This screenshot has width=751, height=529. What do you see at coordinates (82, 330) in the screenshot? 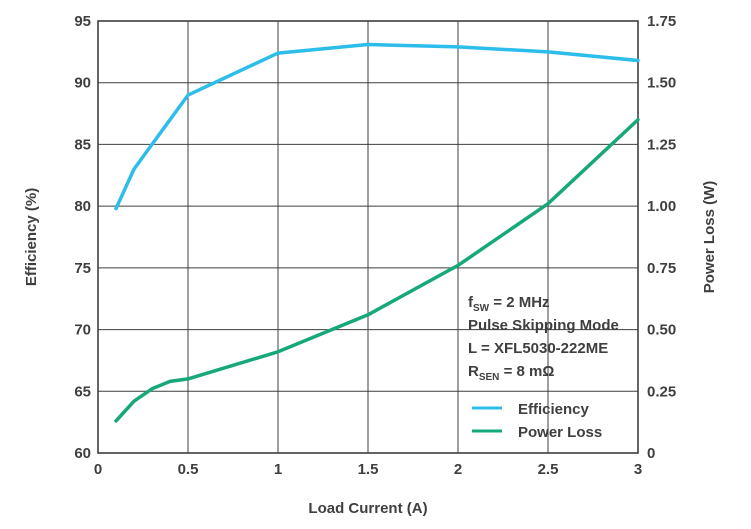
I see `y-tick-label: 70` at bounding box center [82, 330].